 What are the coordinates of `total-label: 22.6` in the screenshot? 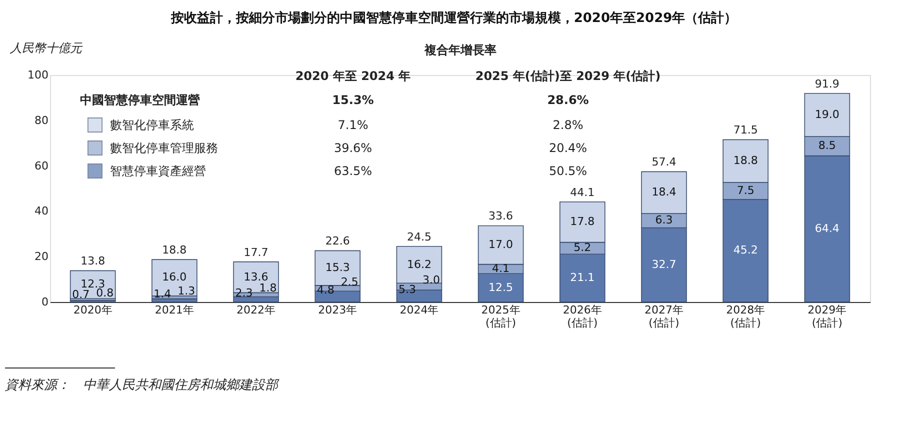 It's located at (337, 241).